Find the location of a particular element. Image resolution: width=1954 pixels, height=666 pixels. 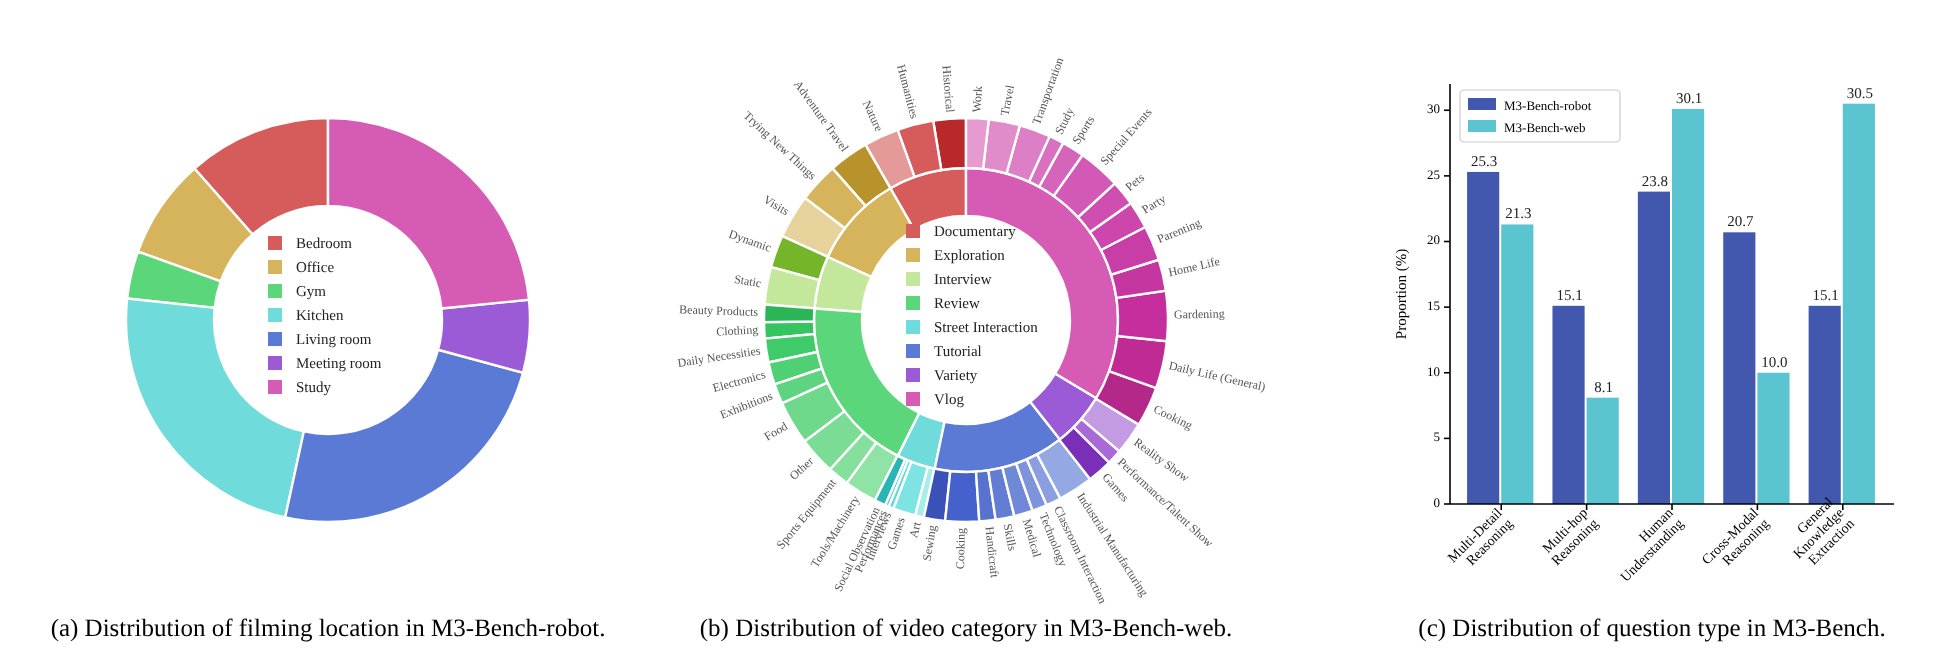

text: (b) Distribution of video category in M3-Bench-web. is located at coordinates (966, 628).